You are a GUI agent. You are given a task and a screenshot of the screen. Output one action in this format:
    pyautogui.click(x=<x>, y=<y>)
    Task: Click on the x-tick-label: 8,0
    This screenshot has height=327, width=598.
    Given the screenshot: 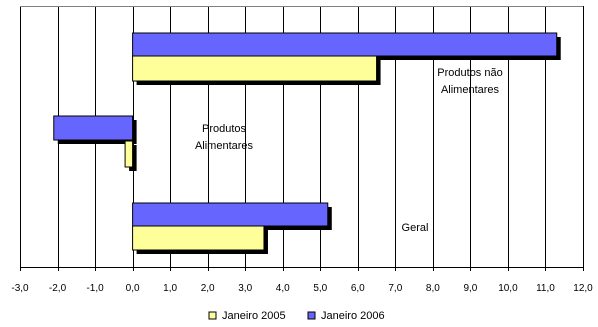 What is the action you would take?
    pyautogui.click(x=433, y=288)
    